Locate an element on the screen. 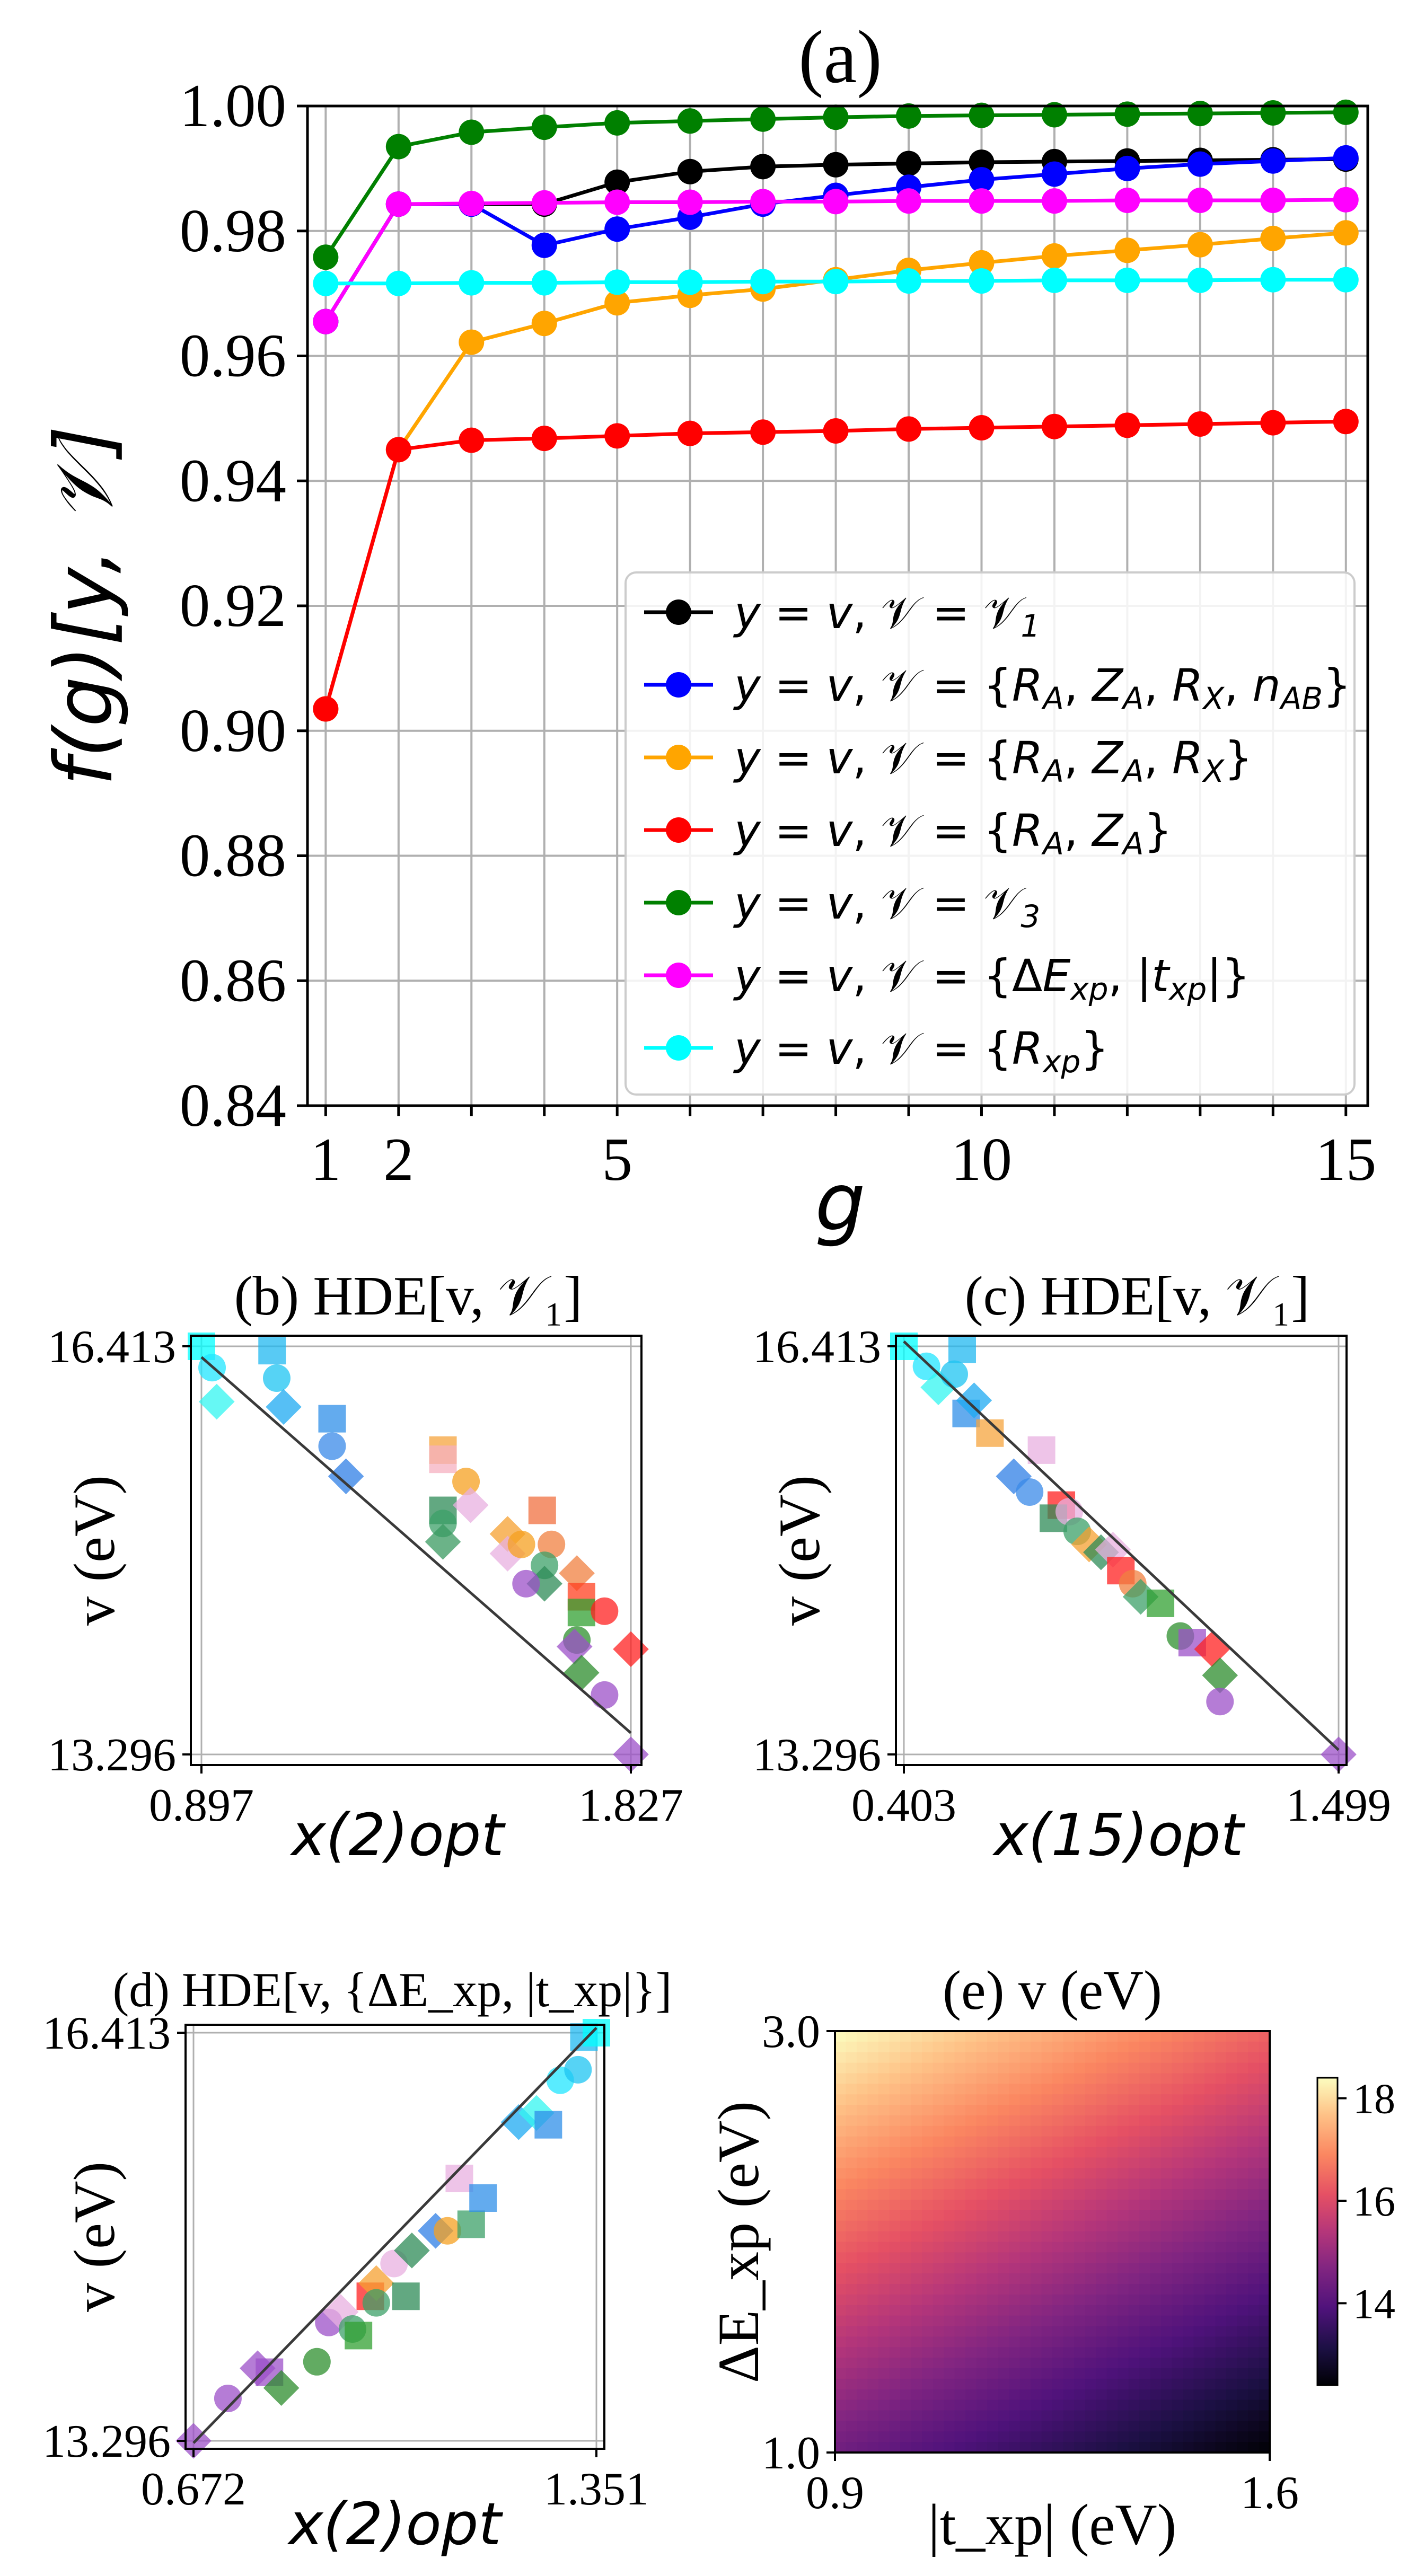 The width and height of the screenshot is (1425, 2576). panel-d-ylabel: v (eV) is located at coordinates (95, 2237).